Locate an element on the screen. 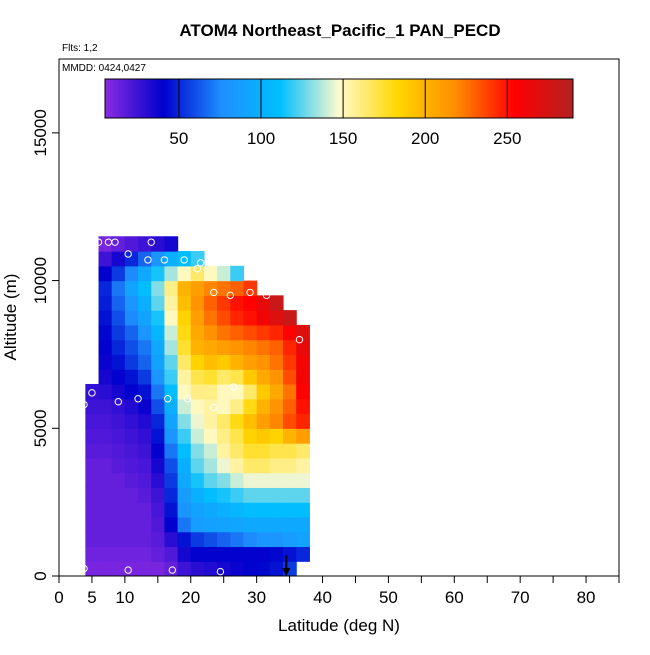 The height and width of the screenshot is (655, 650). colorbar-tick-label: 200 is located at coordinates (425, 138).